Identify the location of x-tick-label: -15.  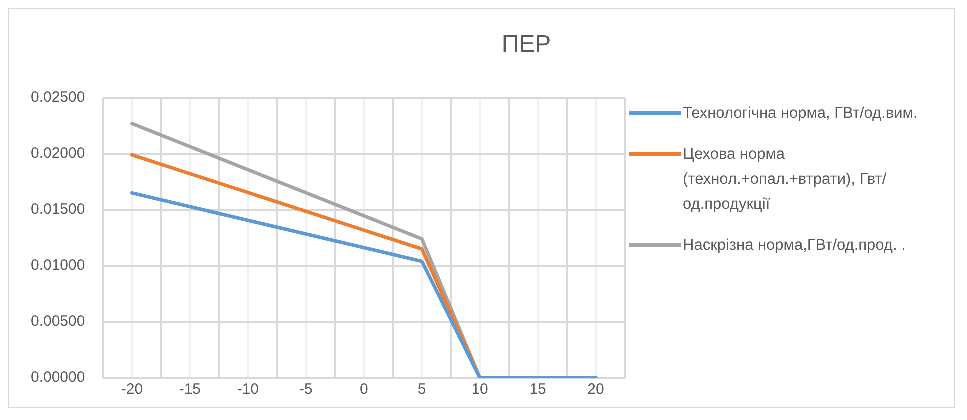
(190, 389).